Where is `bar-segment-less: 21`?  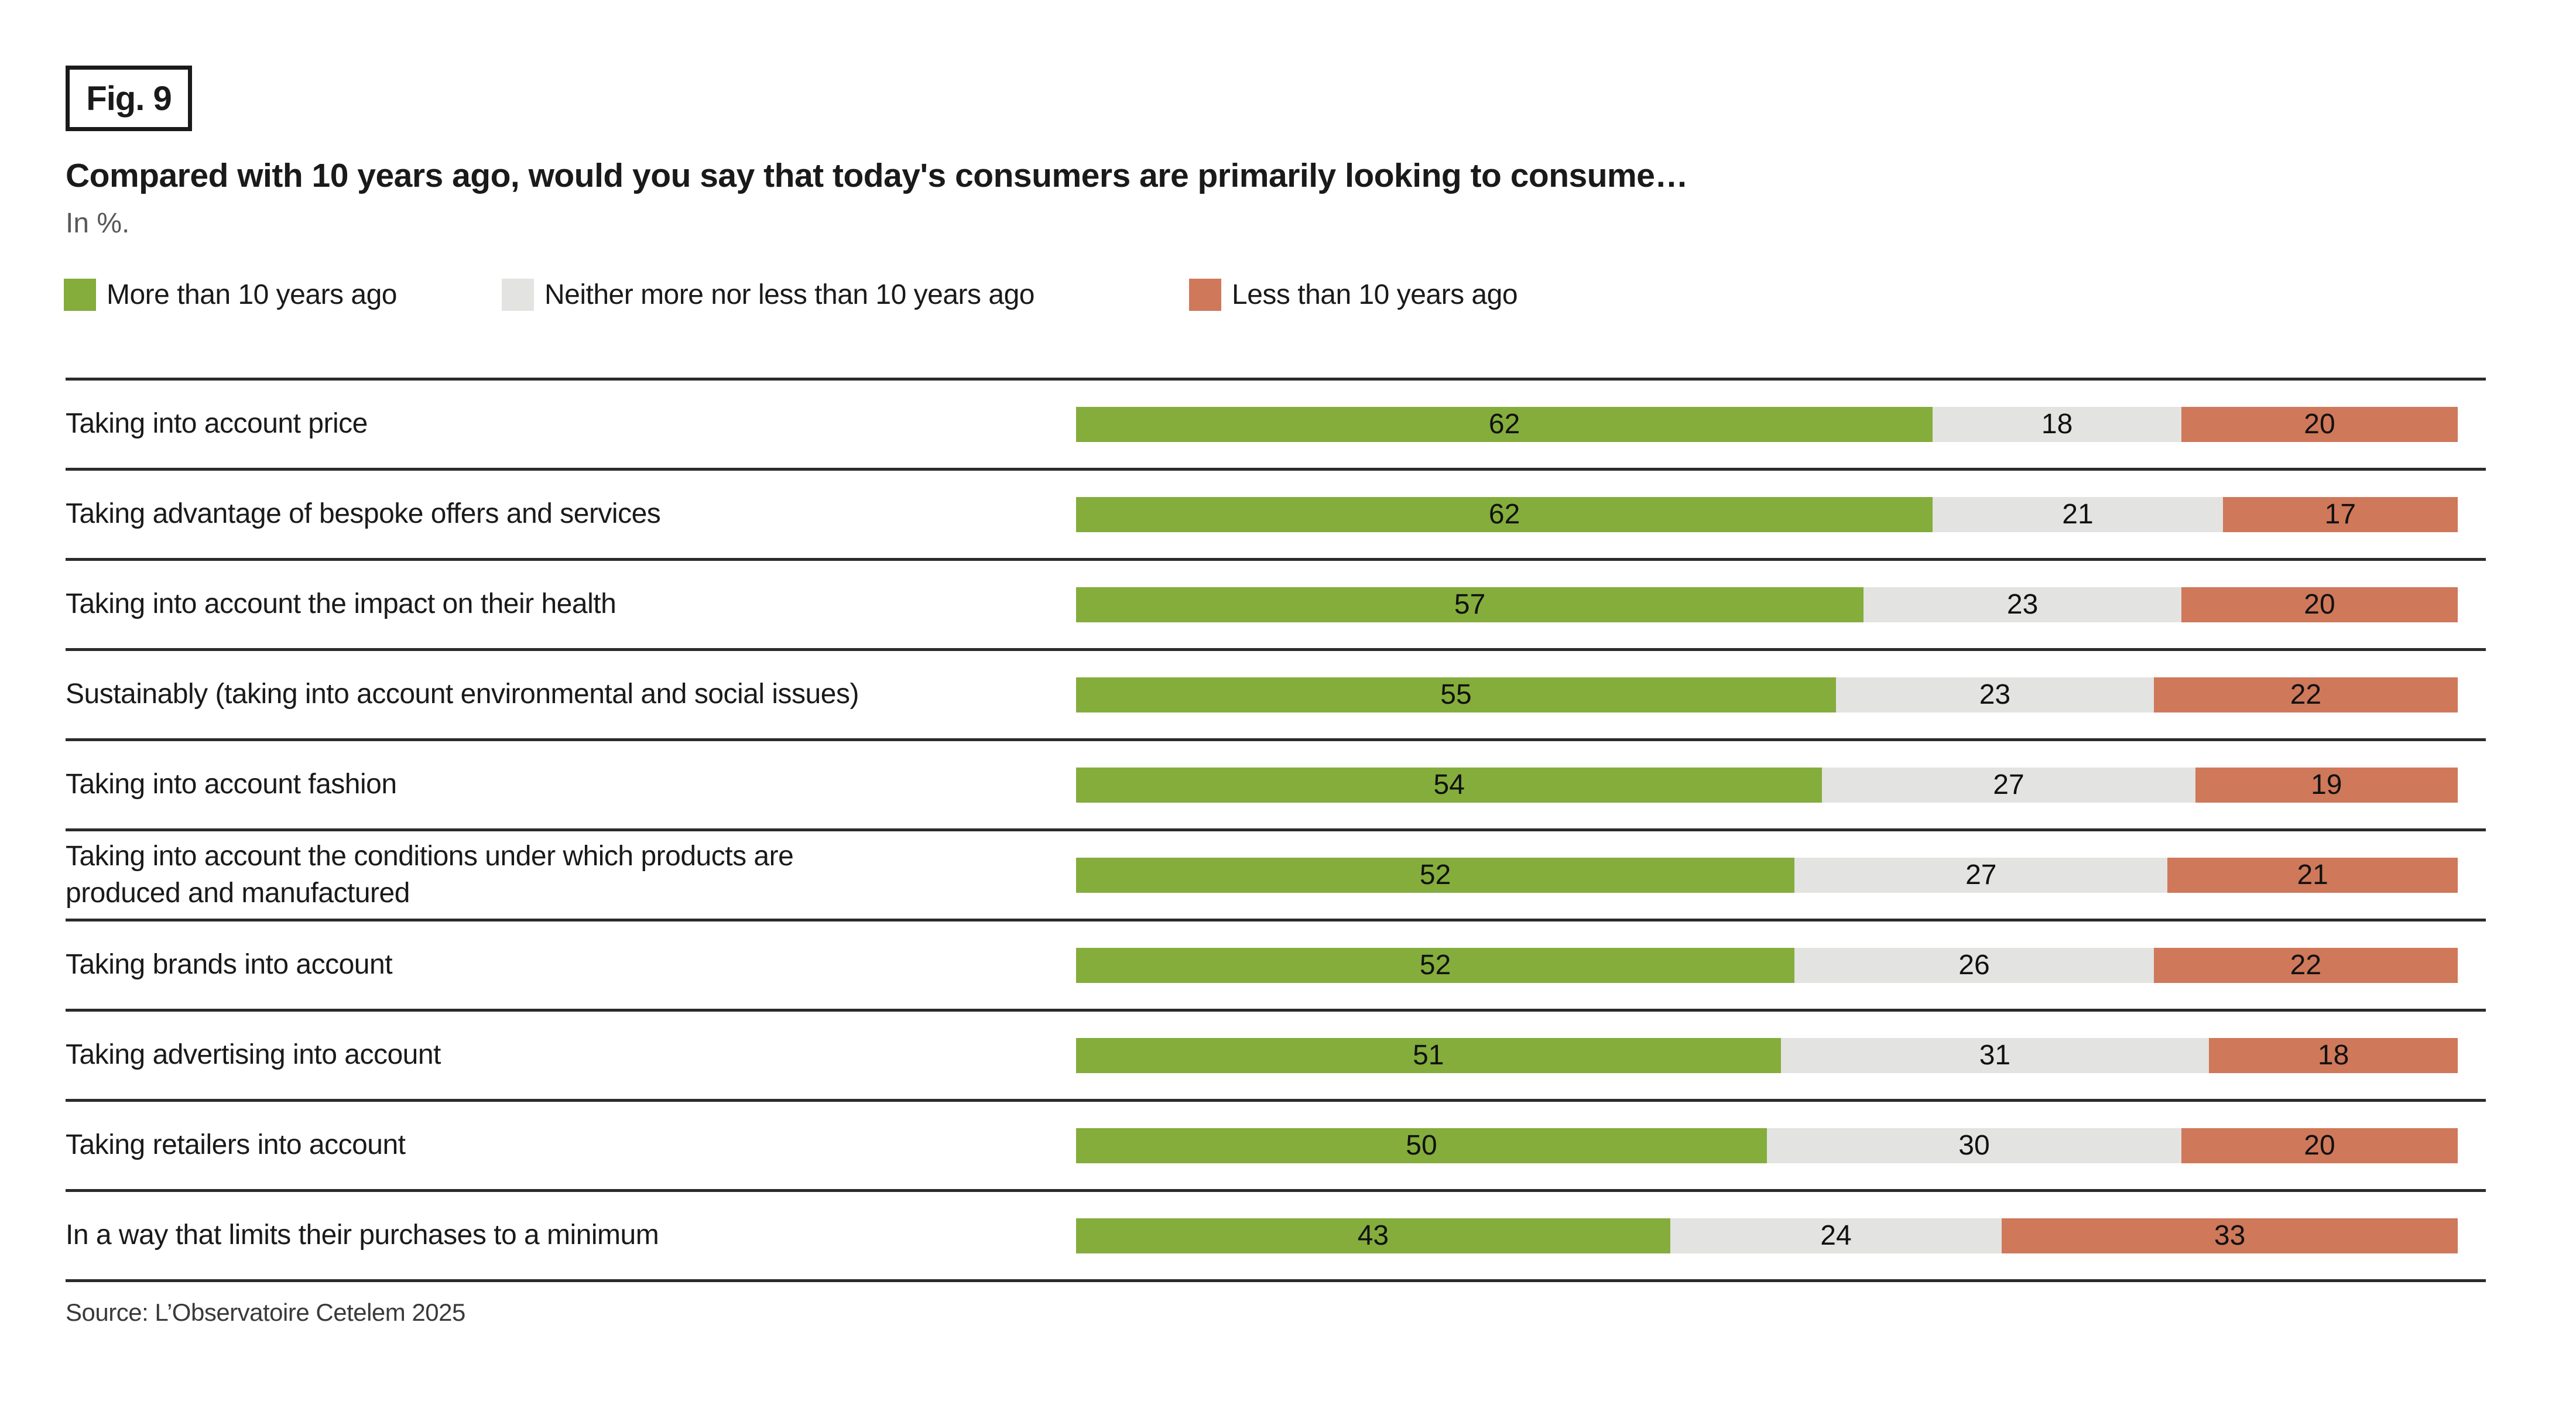 bar-segment-less: 21 is located at coordinates (2312, 875).